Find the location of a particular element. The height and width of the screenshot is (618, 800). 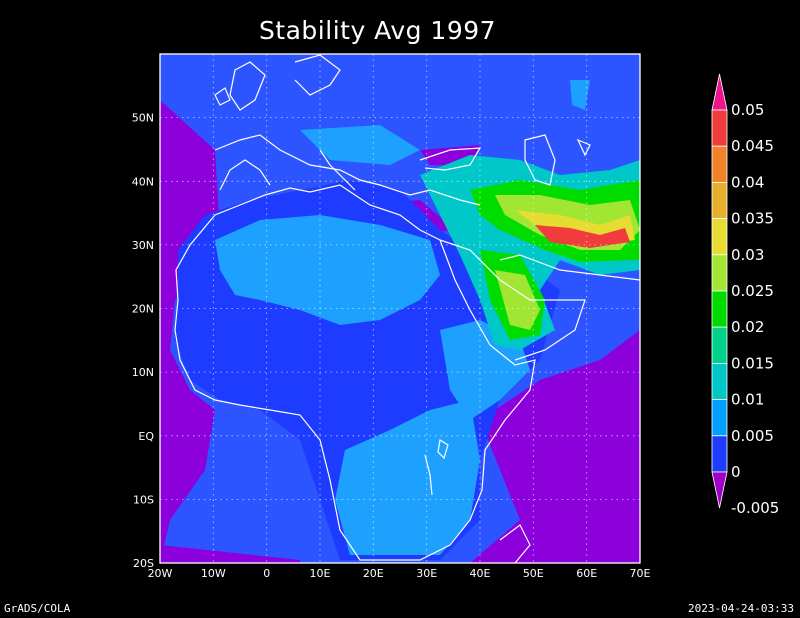

colorbar-label: 0.005 is located at coordinates (752, 436).